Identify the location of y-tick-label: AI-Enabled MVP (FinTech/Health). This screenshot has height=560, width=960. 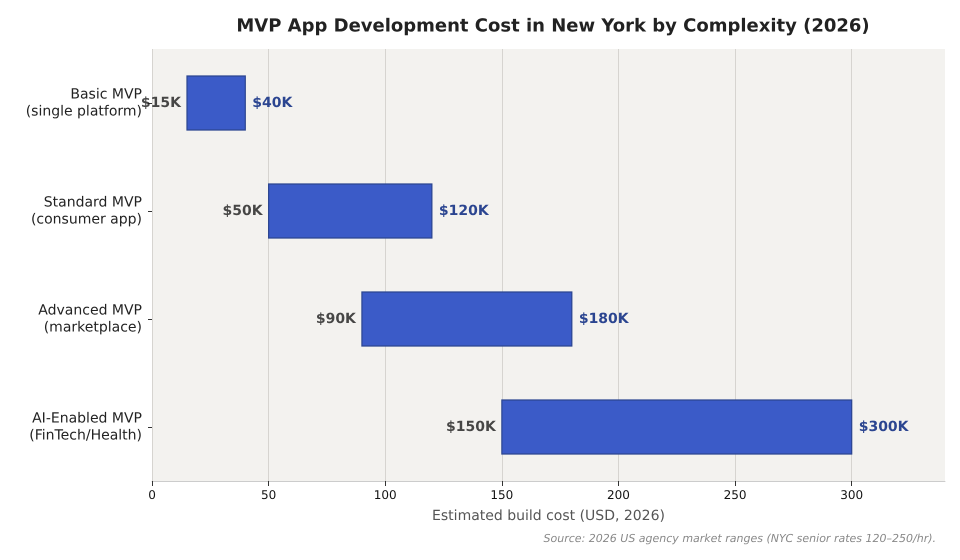
(85, 427).